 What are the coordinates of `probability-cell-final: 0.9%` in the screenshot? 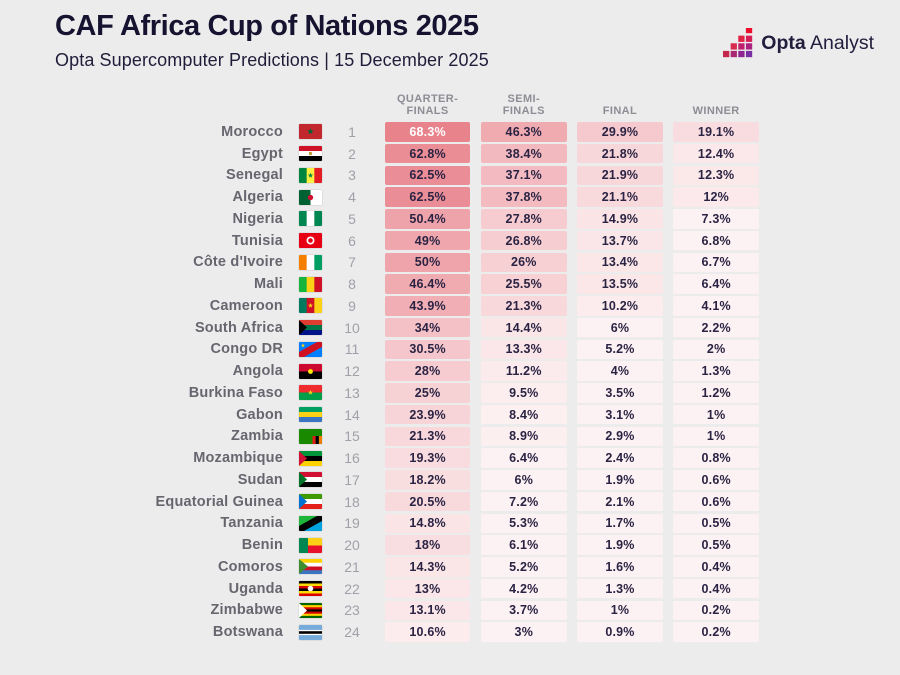 It's located at (620, 632).